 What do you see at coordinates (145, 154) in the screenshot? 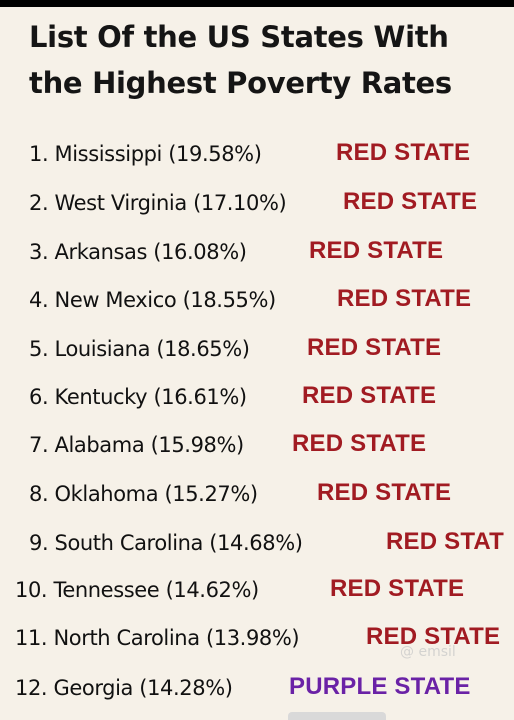
I see `state-entry: 1. Mississippi (19.58%)` at bounding box center [145, 154].